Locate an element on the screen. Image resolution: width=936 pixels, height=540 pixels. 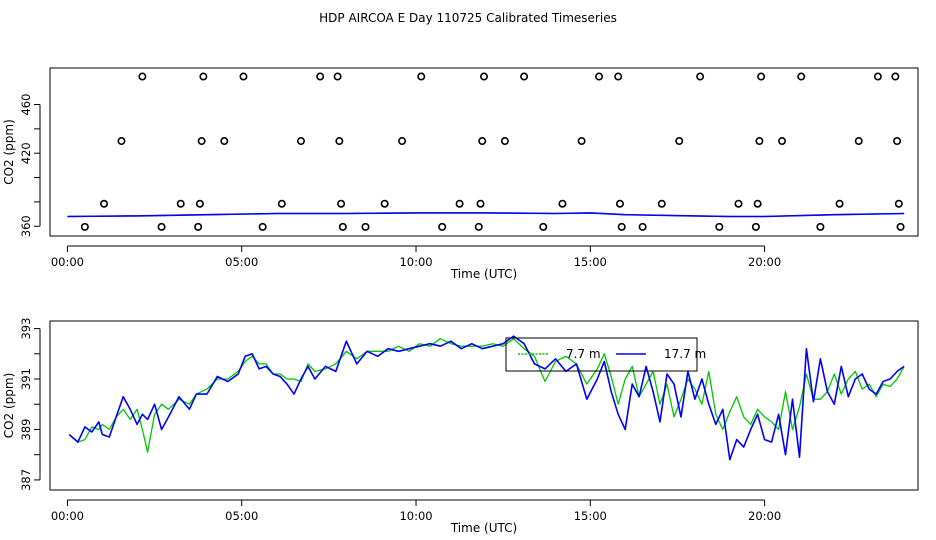
series-line is located at coordinates (486, 215).